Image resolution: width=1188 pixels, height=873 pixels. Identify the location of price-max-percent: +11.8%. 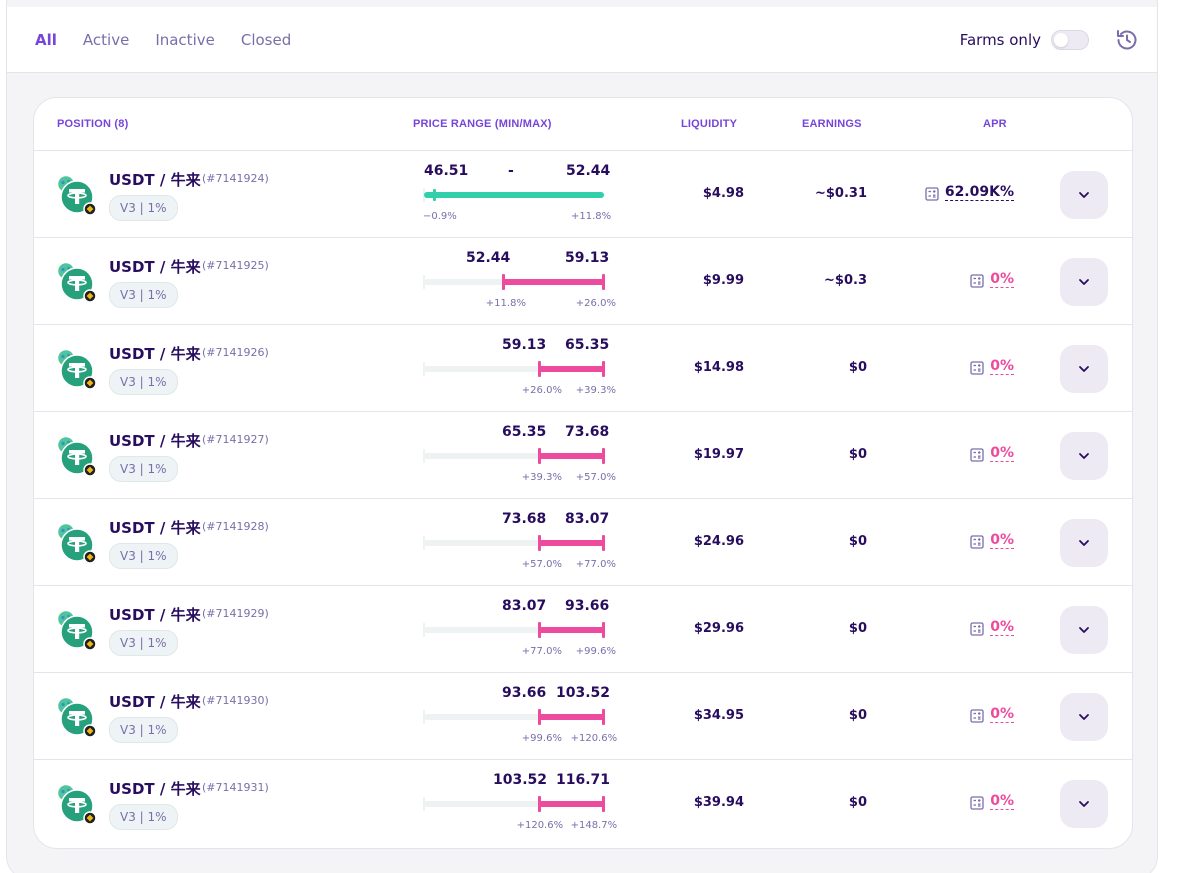
(591, 216).